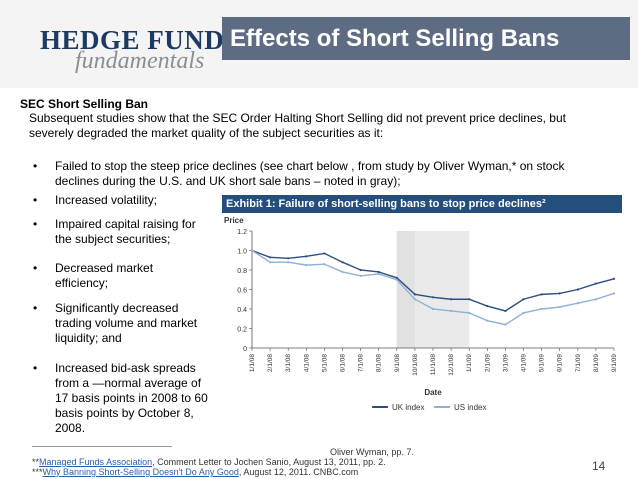  What do you see at coordinates (252, 363) in the screenshot?
I see `x-tick-label-0: 1/1/08` at bounding box center [252, 363].